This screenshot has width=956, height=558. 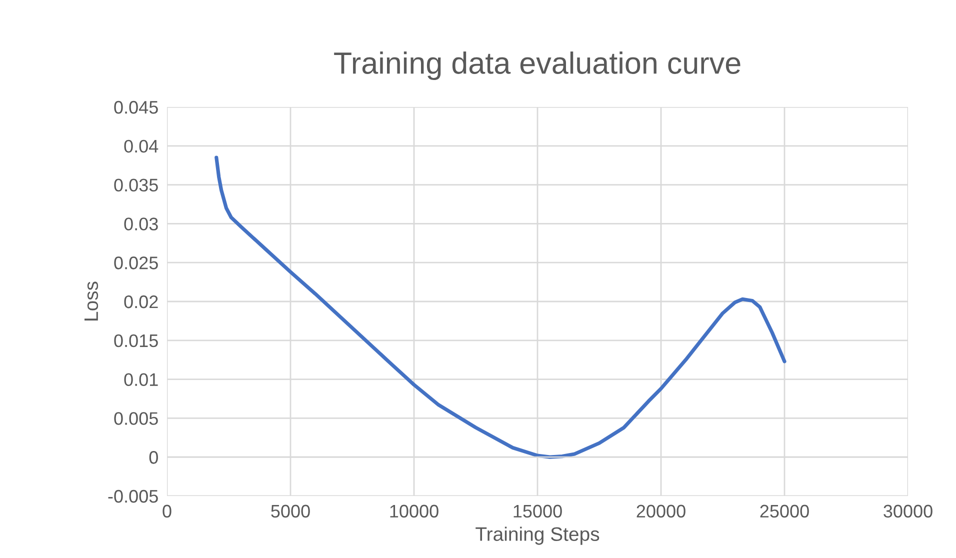 What do you see at coordinates (537, 66) in the screenshot?
I see `chart-title: Training data evaluation curve` at bounding box center [537, 66].